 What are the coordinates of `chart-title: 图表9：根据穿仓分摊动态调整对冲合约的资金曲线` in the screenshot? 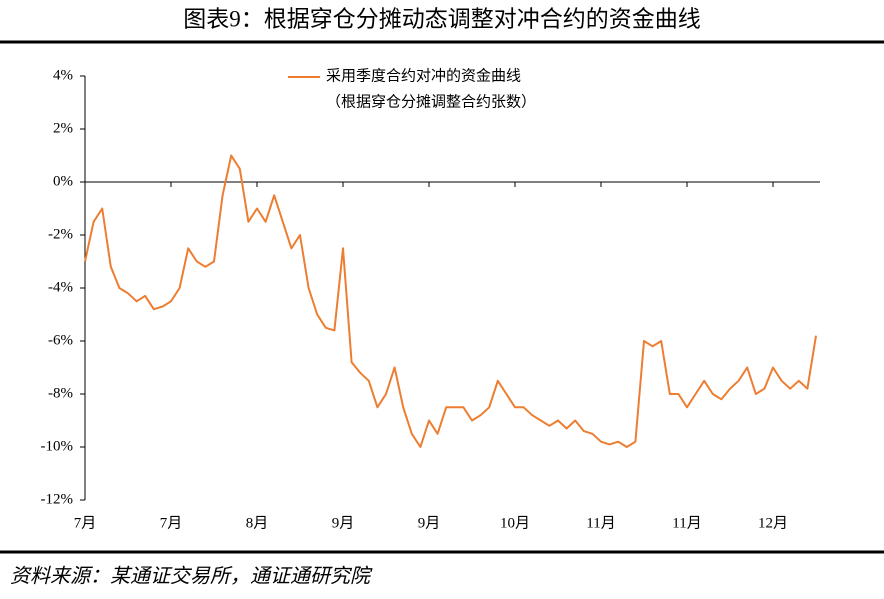 It's located at (442, 18).